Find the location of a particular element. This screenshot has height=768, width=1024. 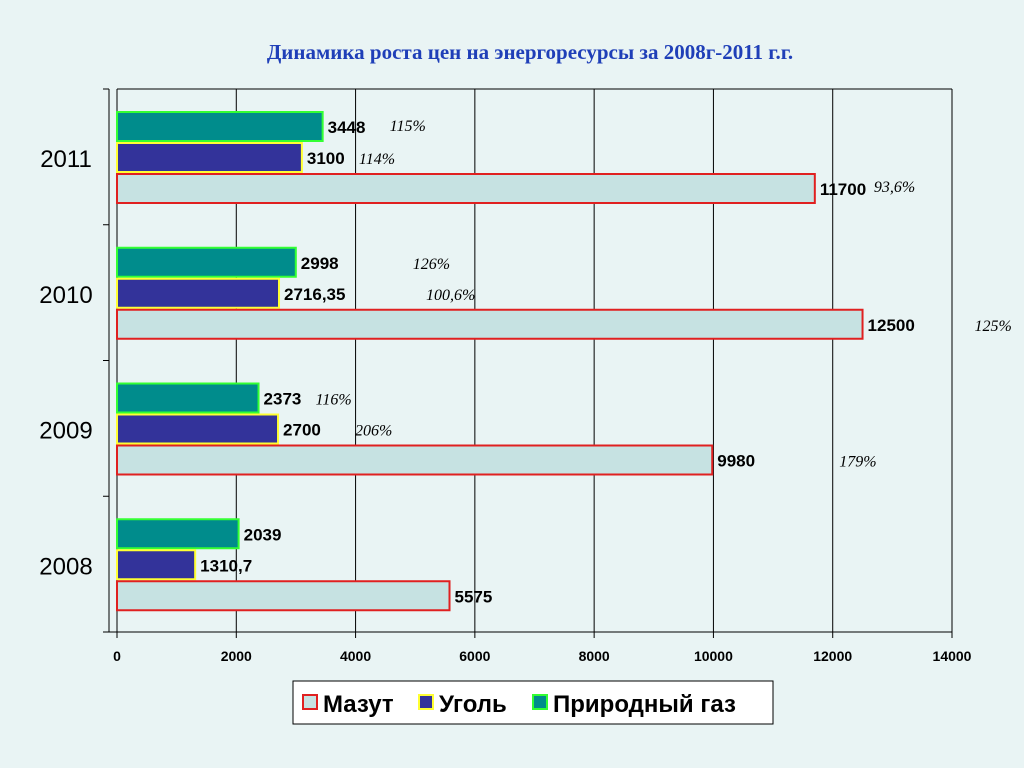

legend-label: Мазут is located at coordinates (358, 704).